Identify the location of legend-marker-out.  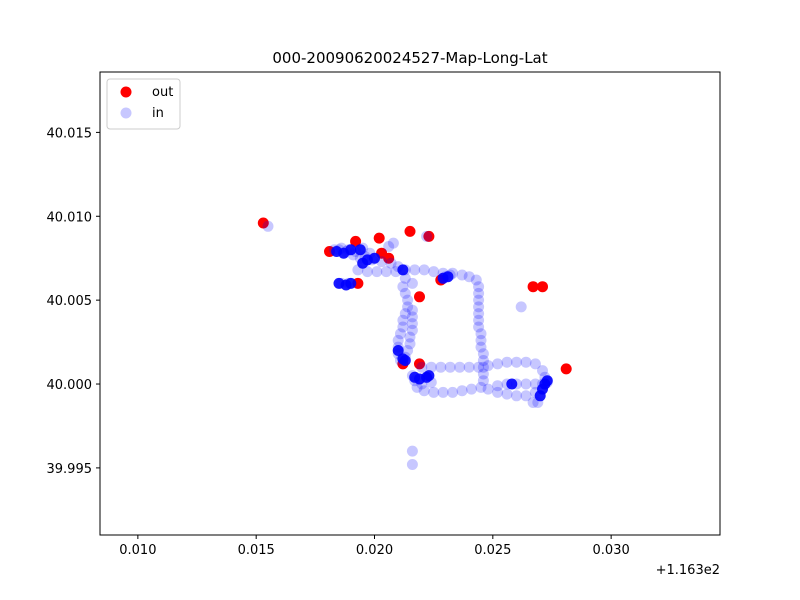
(126, 92).